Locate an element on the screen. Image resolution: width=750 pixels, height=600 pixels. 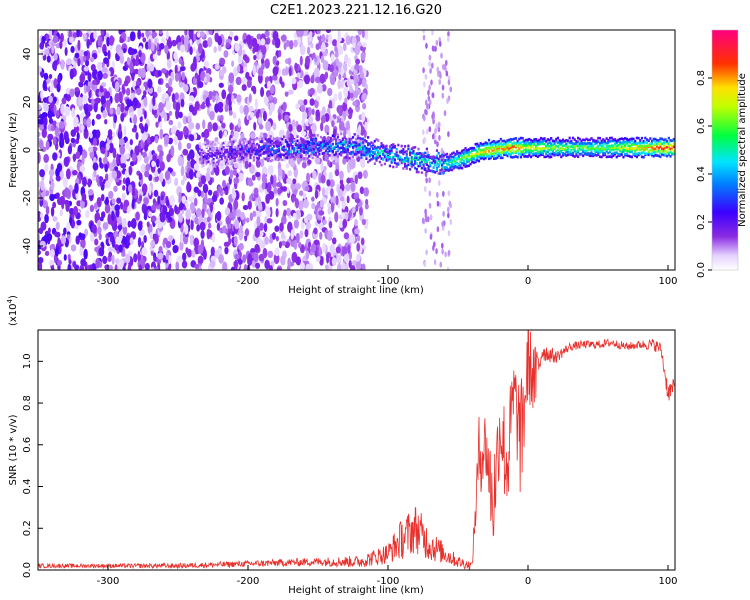
snr-y-ticks: 0.00.20.40.60.81.0 is located at coordinates (32, 465).